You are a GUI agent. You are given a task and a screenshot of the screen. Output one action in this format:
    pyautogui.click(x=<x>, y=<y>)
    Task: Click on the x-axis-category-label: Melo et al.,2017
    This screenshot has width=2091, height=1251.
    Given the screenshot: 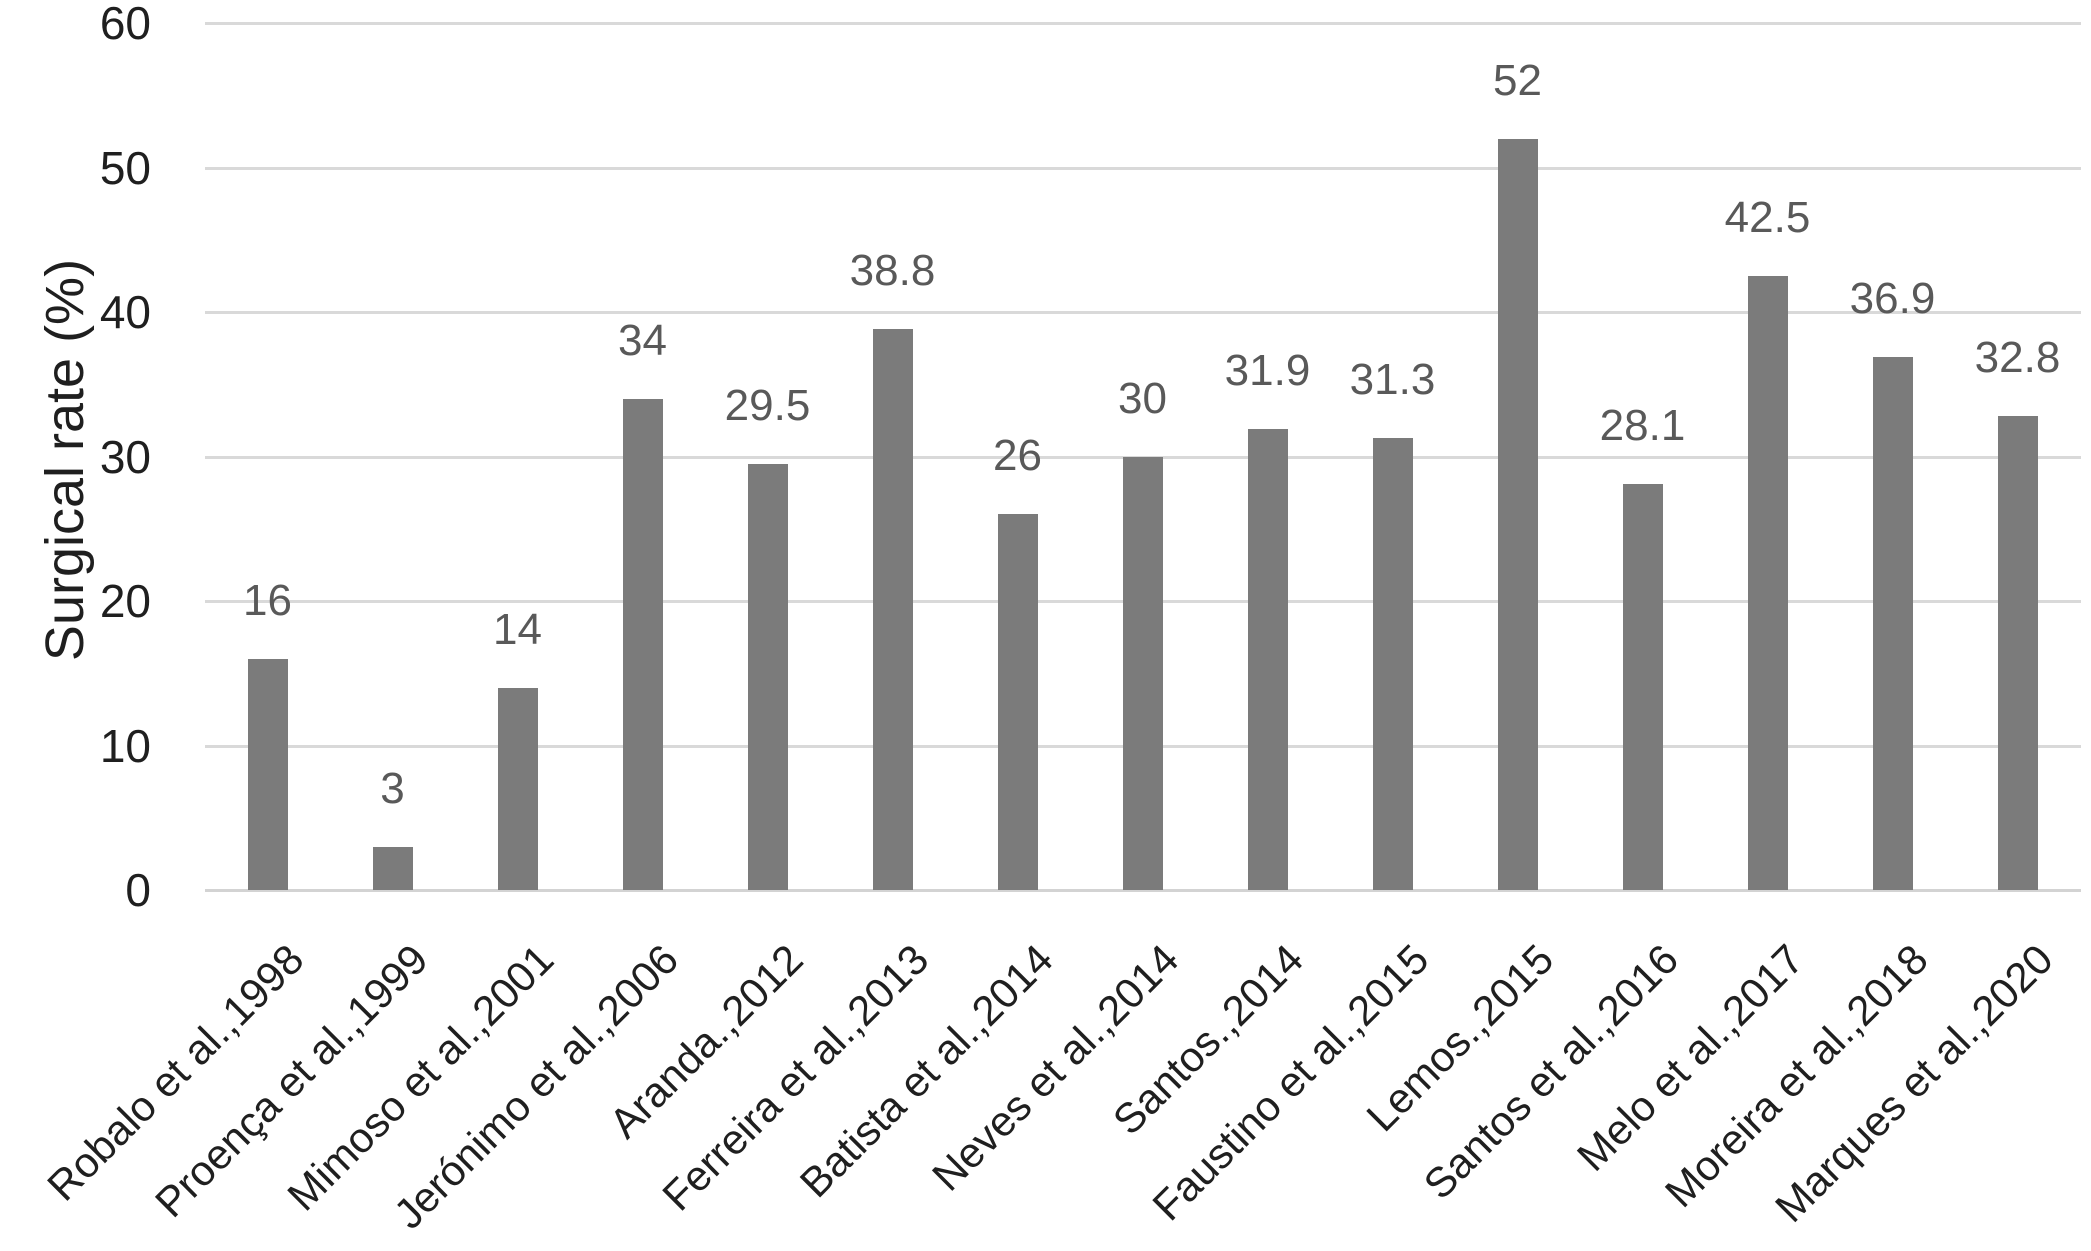 What is the action you would take?
    pyautogui.click(x=1690, y=1057)
    